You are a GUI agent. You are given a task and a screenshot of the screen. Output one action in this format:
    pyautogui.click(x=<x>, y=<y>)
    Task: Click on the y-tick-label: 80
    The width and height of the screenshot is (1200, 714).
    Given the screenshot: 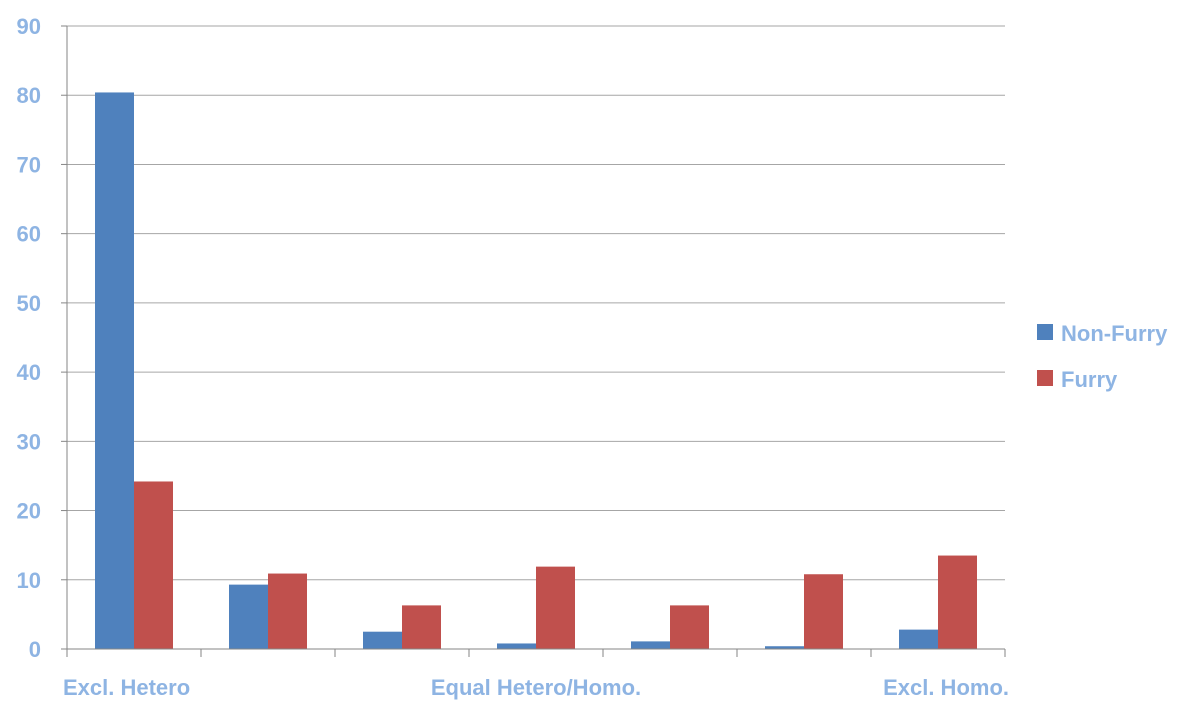 What is the action you would take?
    pyautogui.click(x=29, y=95)
    